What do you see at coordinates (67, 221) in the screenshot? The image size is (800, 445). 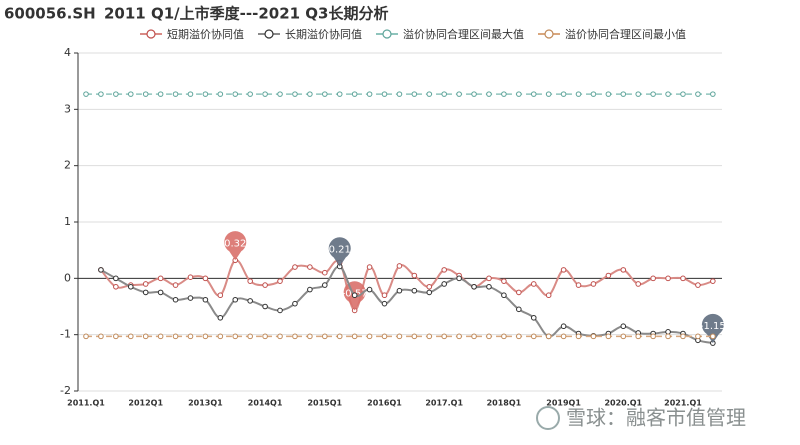 I see `y-tick-label: 1` at bounding box center [67, 221].